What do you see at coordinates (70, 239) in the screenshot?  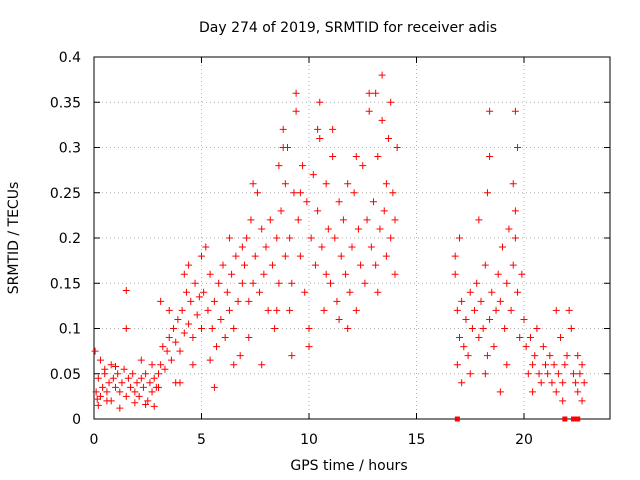 I see `y-tick-label: 0.2` at bounding box center [70, 239].